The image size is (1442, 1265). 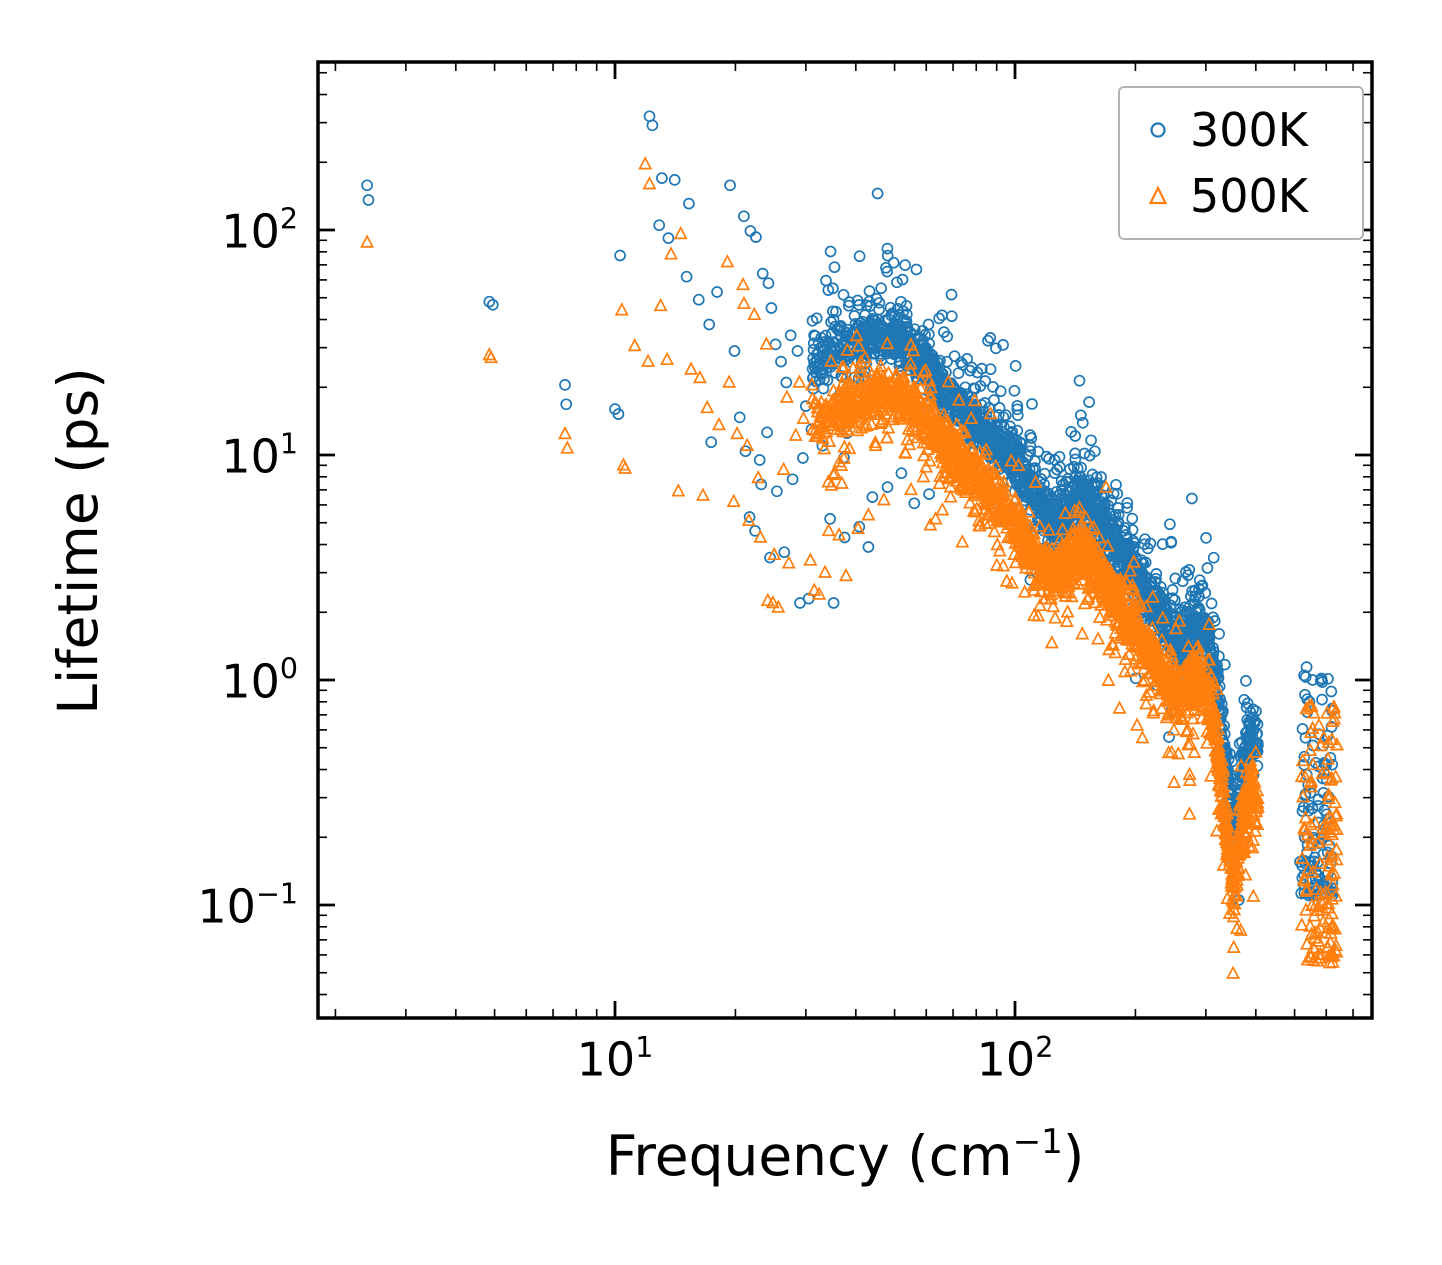 What do you see at coordinates (247, 905) in the screenshot?
I see `y-tick-label: 10⁻¹` at bounding box center [247, 905].